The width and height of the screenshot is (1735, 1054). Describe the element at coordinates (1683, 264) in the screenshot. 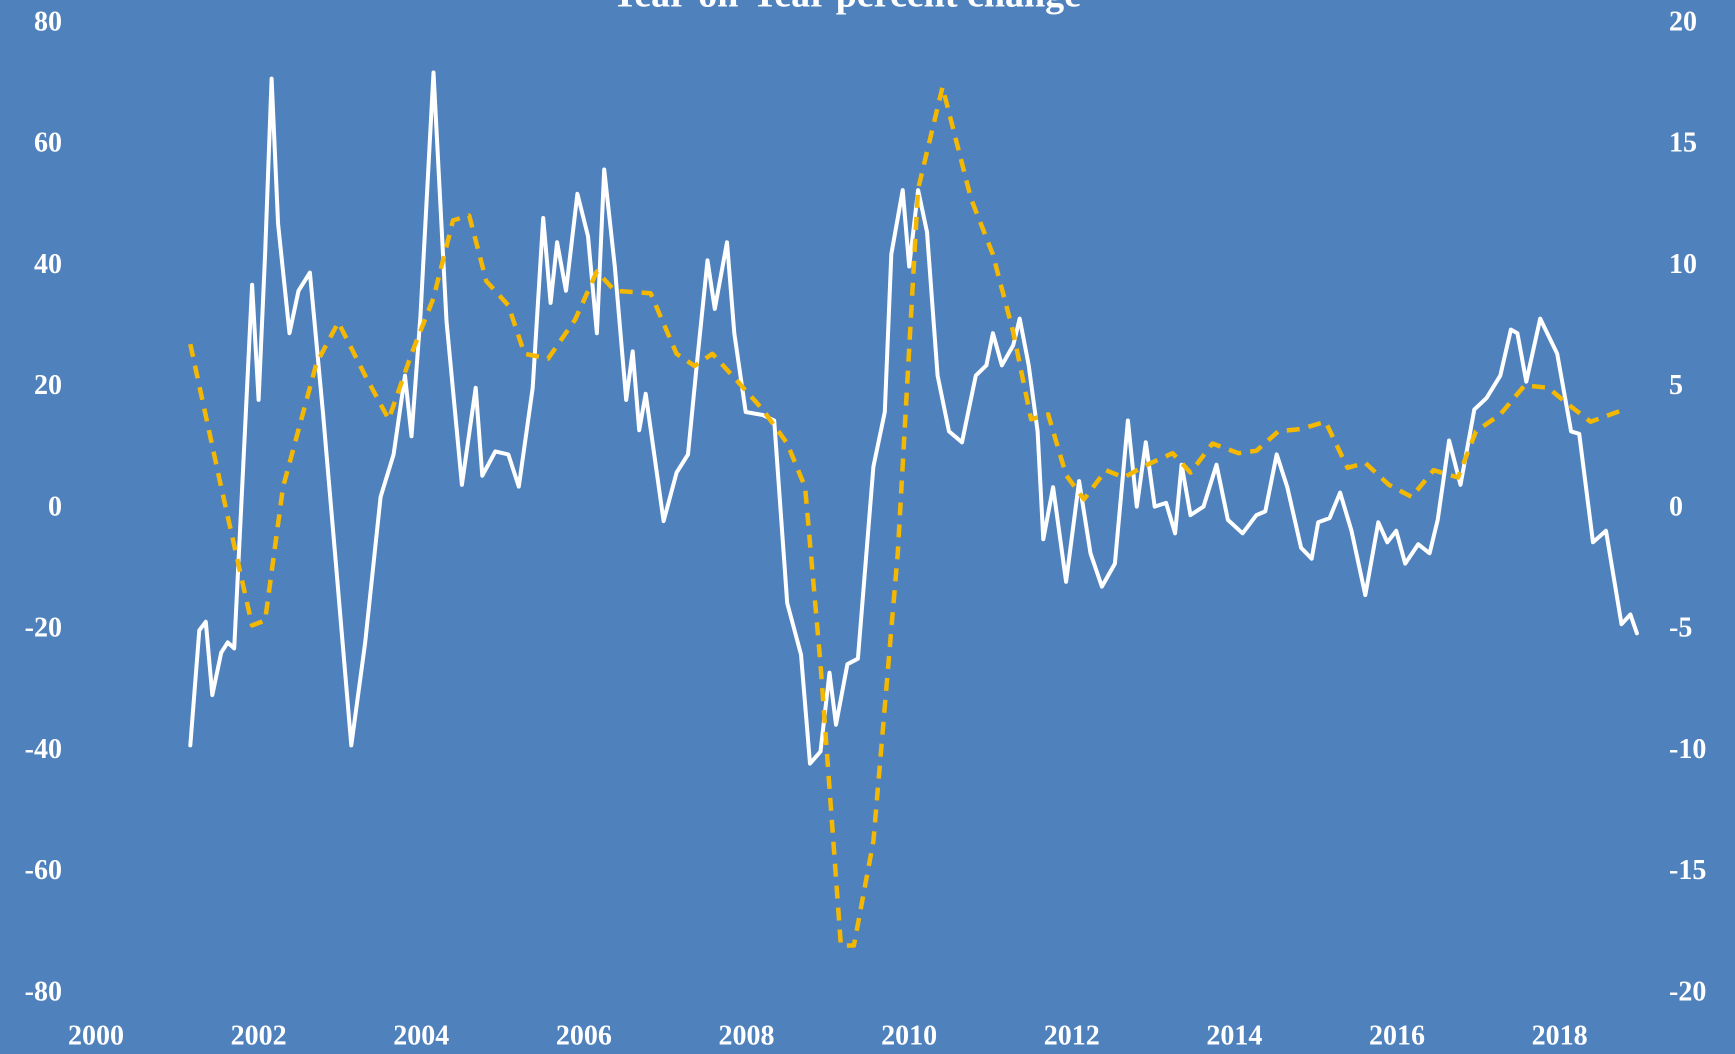

I see `y2-tick-label: 10` at that location.